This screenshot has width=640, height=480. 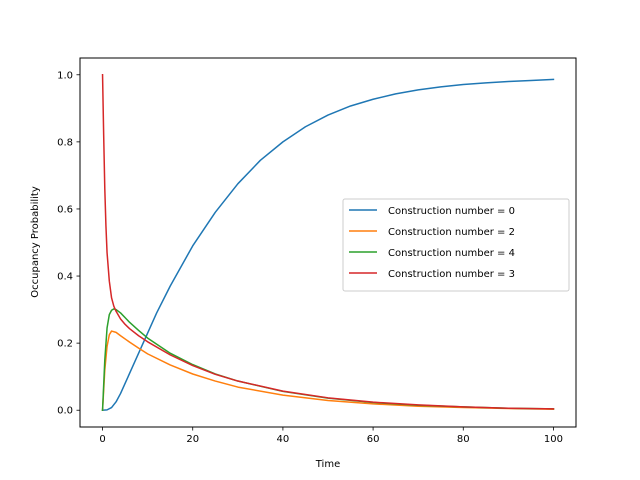 What do you see at coordinates (451, 211) in the screenshot?
I see `legend-label-0: Construction number = 0` at bounding box center [451, 211].